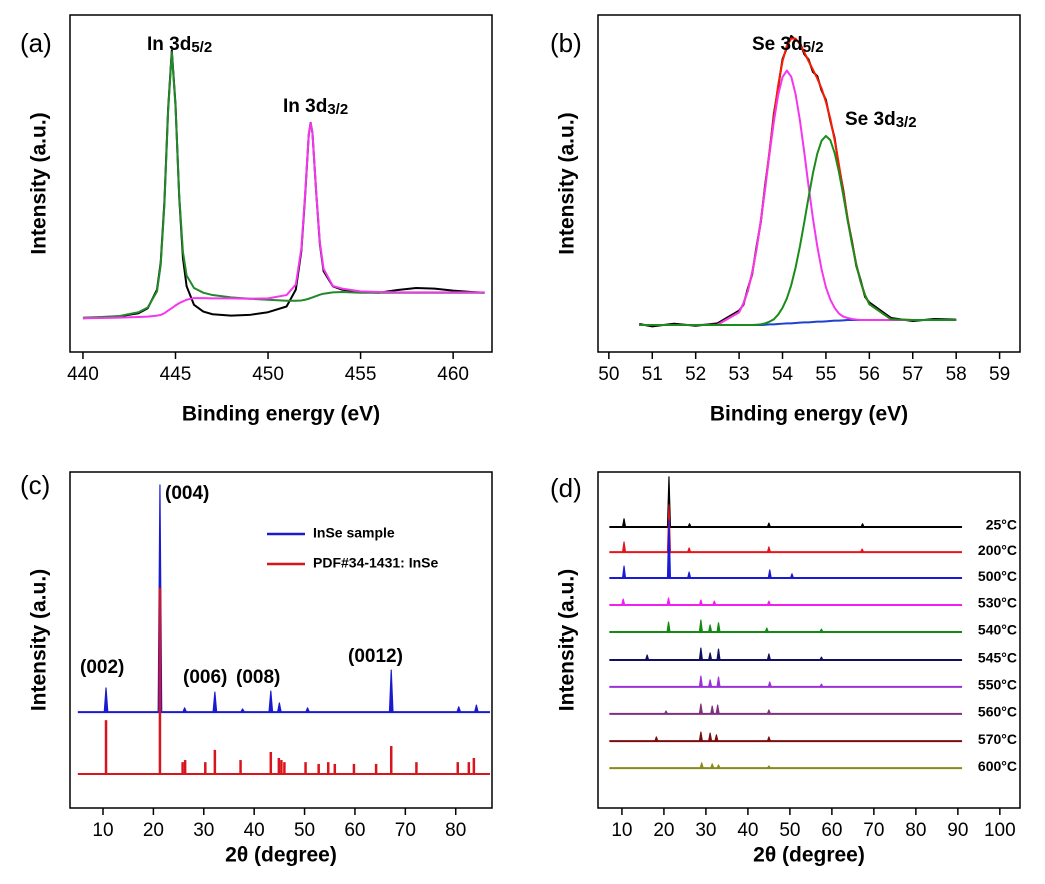  I want to click on x-tick-label: 53, so click(739, 374).